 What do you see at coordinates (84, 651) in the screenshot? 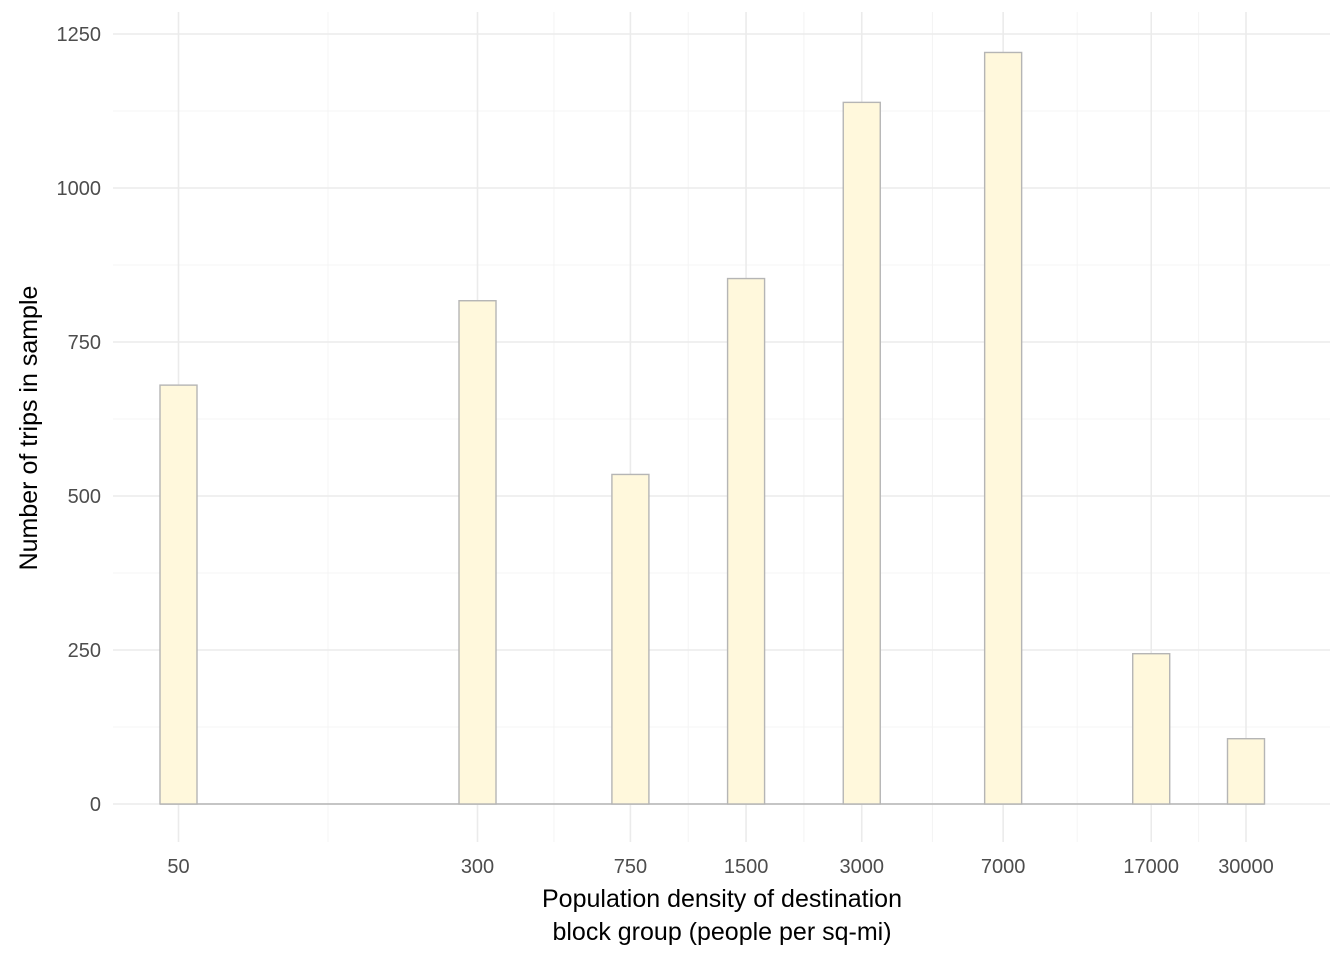
I see `y-tick-label: 250` at bounding box center [84, 651].